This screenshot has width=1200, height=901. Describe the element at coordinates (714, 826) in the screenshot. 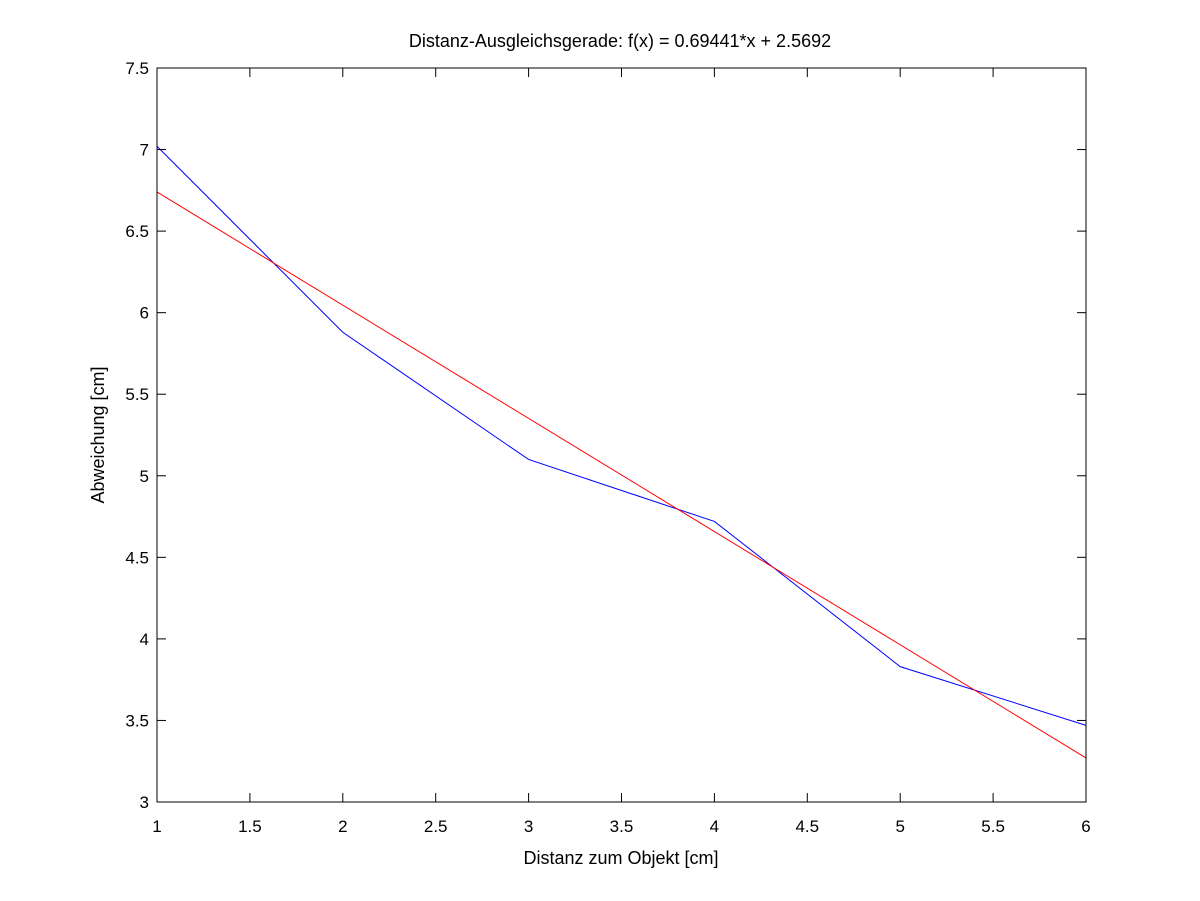

I see `x-tick-label-6: 4` at that location.